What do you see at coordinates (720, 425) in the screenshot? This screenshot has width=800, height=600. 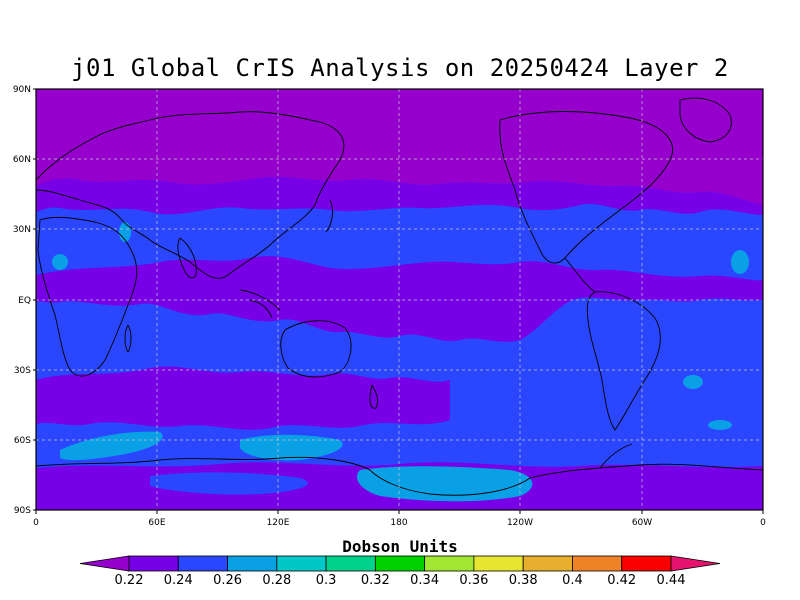 I see `field-patch-d` at bounding box center [720, 425].